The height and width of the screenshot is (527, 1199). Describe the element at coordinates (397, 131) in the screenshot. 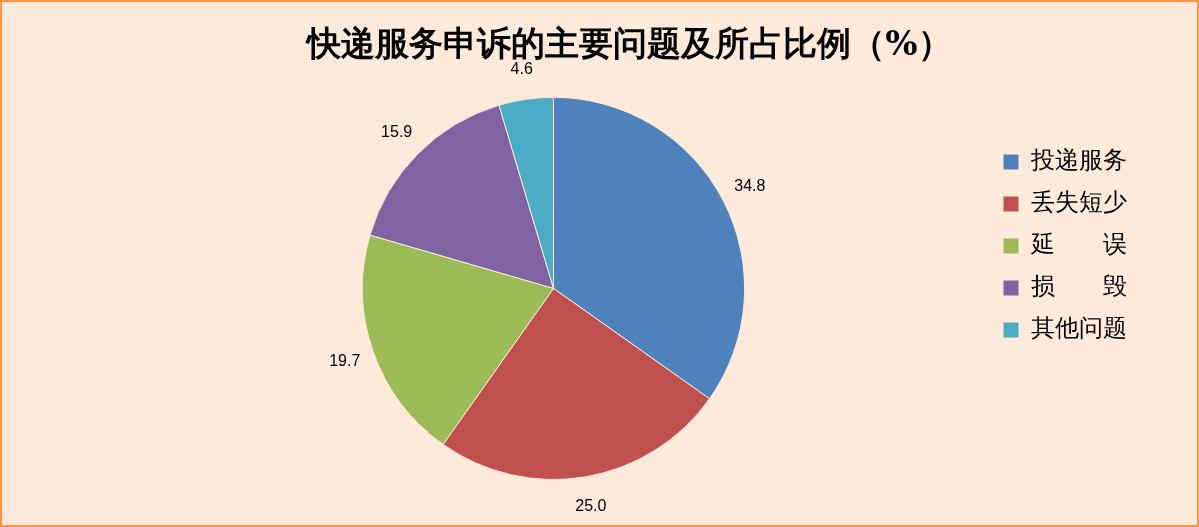

I see `data-label: 15.9` at that location.